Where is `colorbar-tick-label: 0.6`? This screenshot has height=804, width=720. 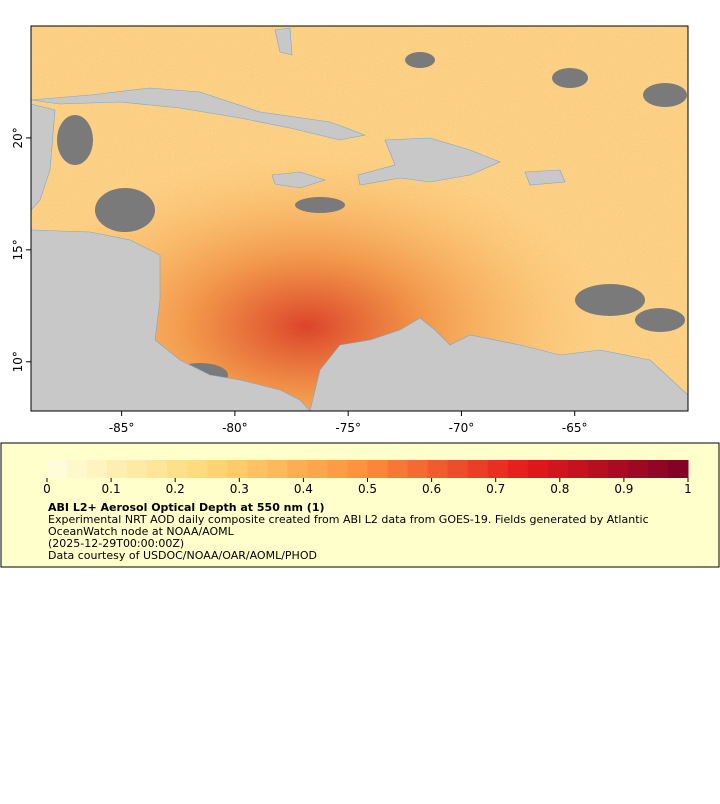 colorbar-tick-label: 0.6 is located at coordinates (431, 489).